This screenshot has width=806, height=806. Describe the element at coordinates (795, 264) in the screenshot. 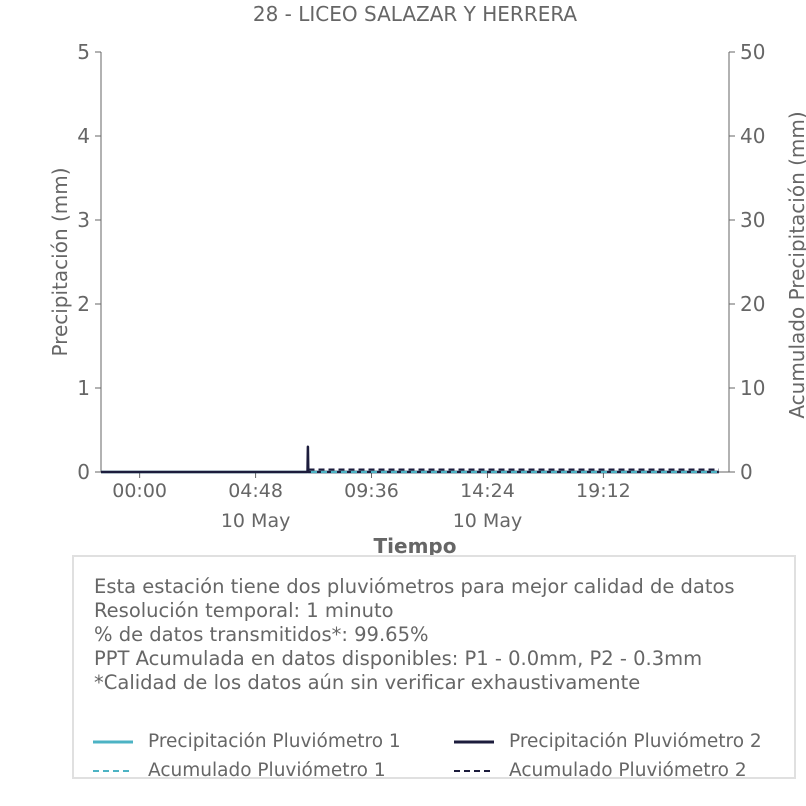

I see `y2-axis-label: Acumulado Precipitación (mm)` at that location.